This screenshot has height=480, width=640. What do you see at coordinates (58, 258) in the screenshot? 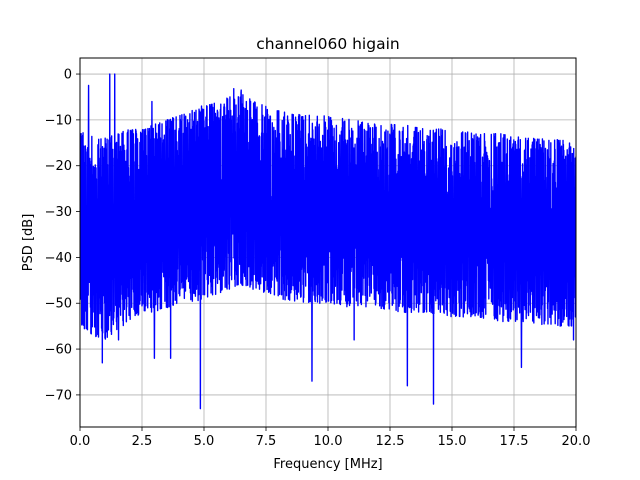
I see `y-tick-label: −40` at bounding box center [58, 258].